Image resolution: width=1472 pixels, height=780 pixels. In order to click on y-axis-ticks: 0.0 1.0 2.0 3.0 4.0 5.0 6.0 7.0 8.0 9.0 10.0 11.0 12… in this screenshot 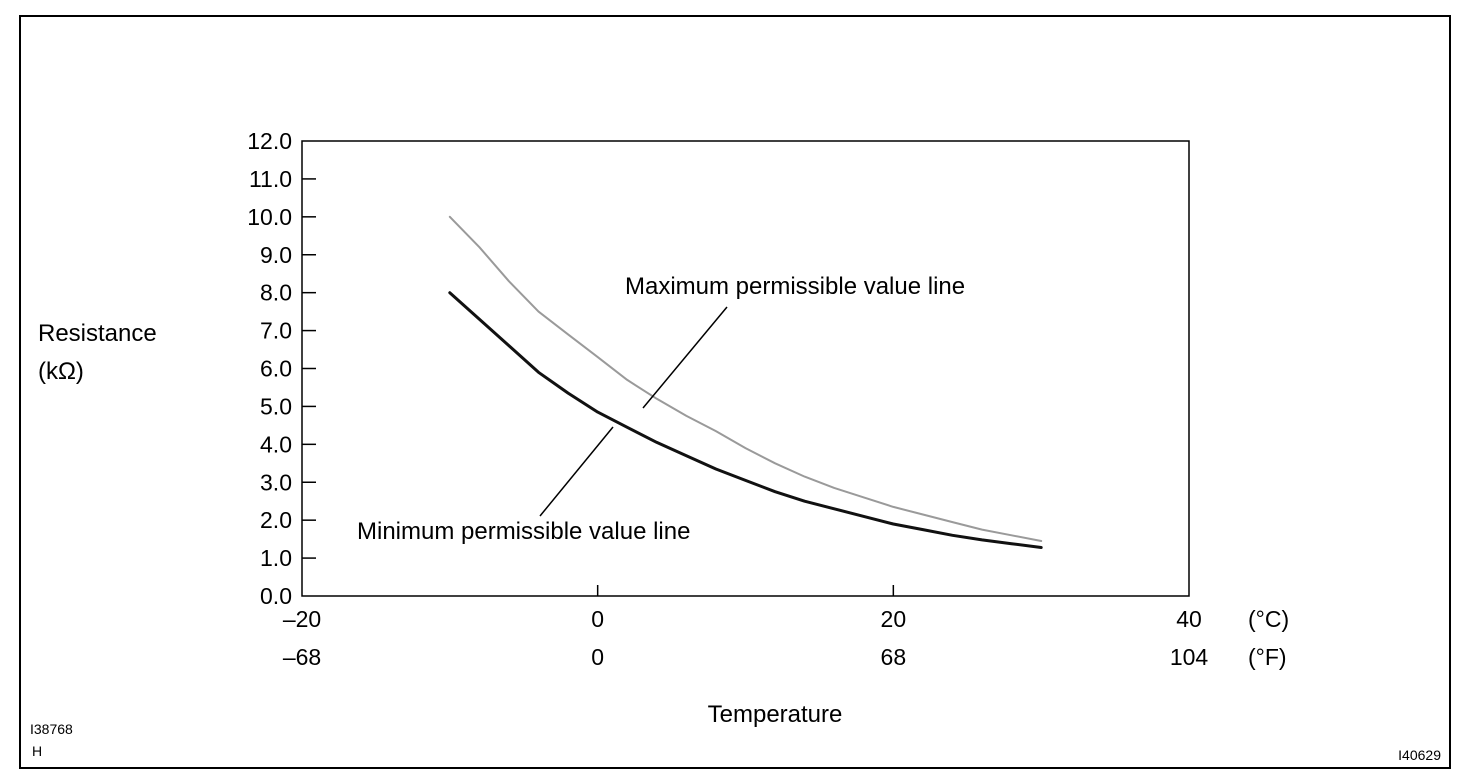, I will do `click(281, 368)`.